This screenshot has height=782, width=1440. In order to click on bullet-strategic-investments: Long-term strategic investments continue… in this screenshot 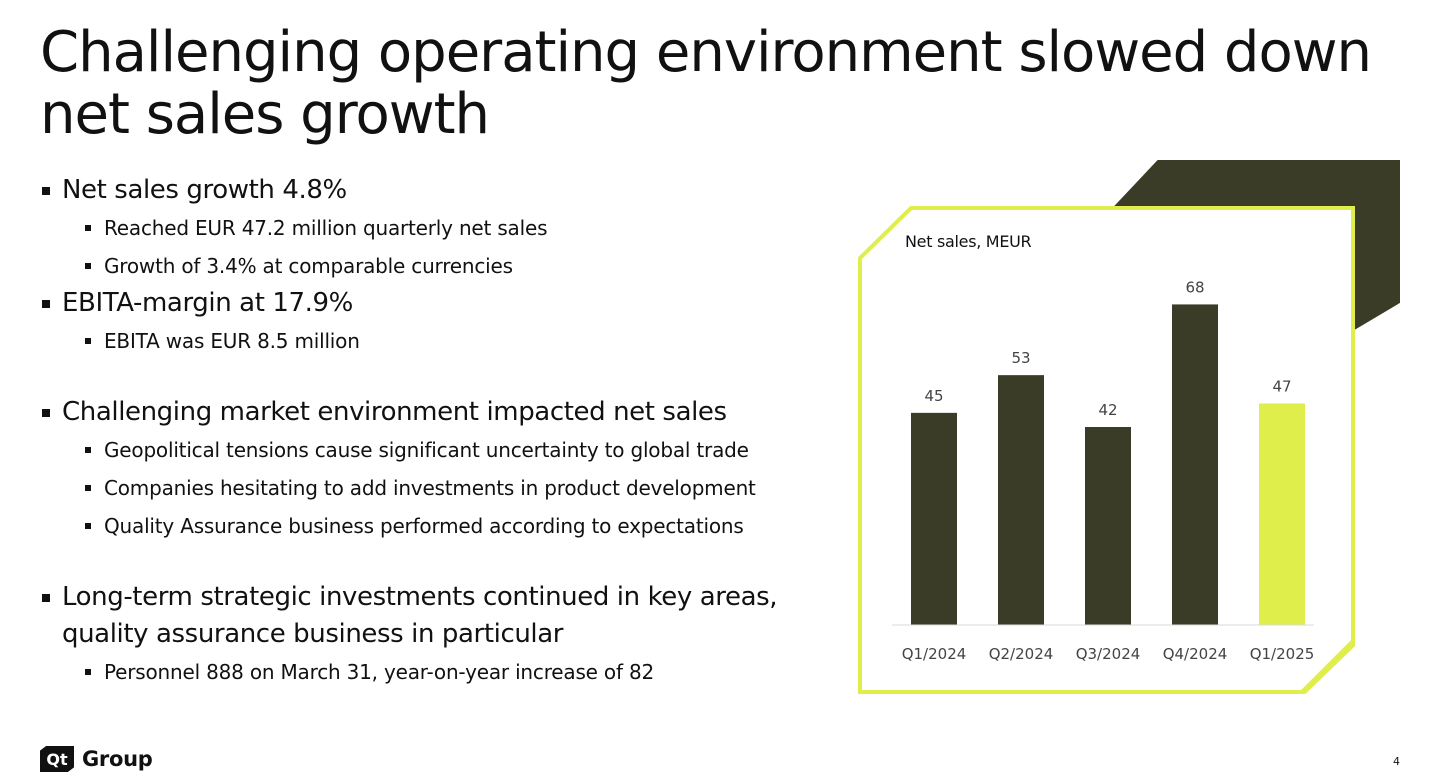, I will do `click(420, 616)`.